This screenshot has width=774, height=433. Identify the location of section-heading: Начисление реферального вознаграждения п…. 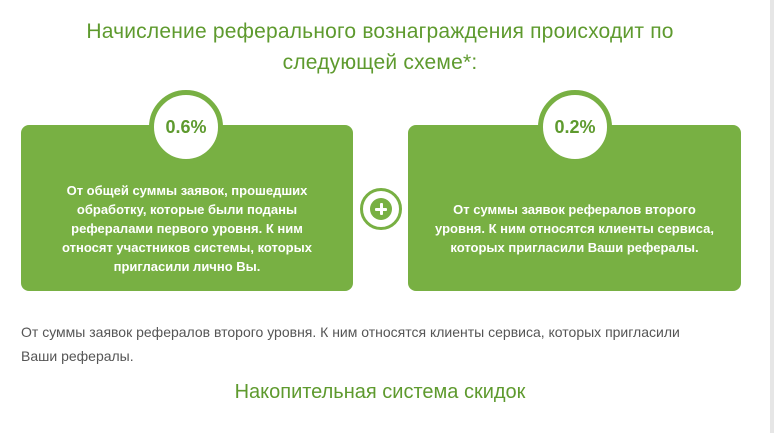
(380, 47).